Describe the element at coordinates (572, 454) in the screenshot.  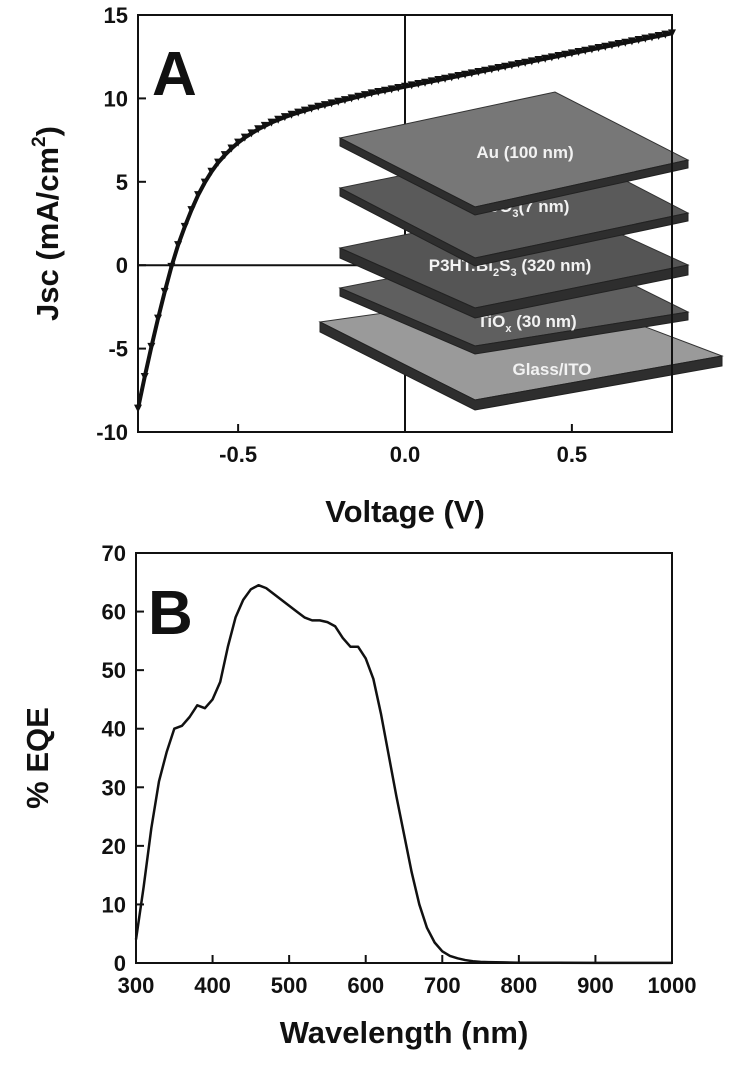
I see `chart-a-x-tick-label: 0.5` at that location.